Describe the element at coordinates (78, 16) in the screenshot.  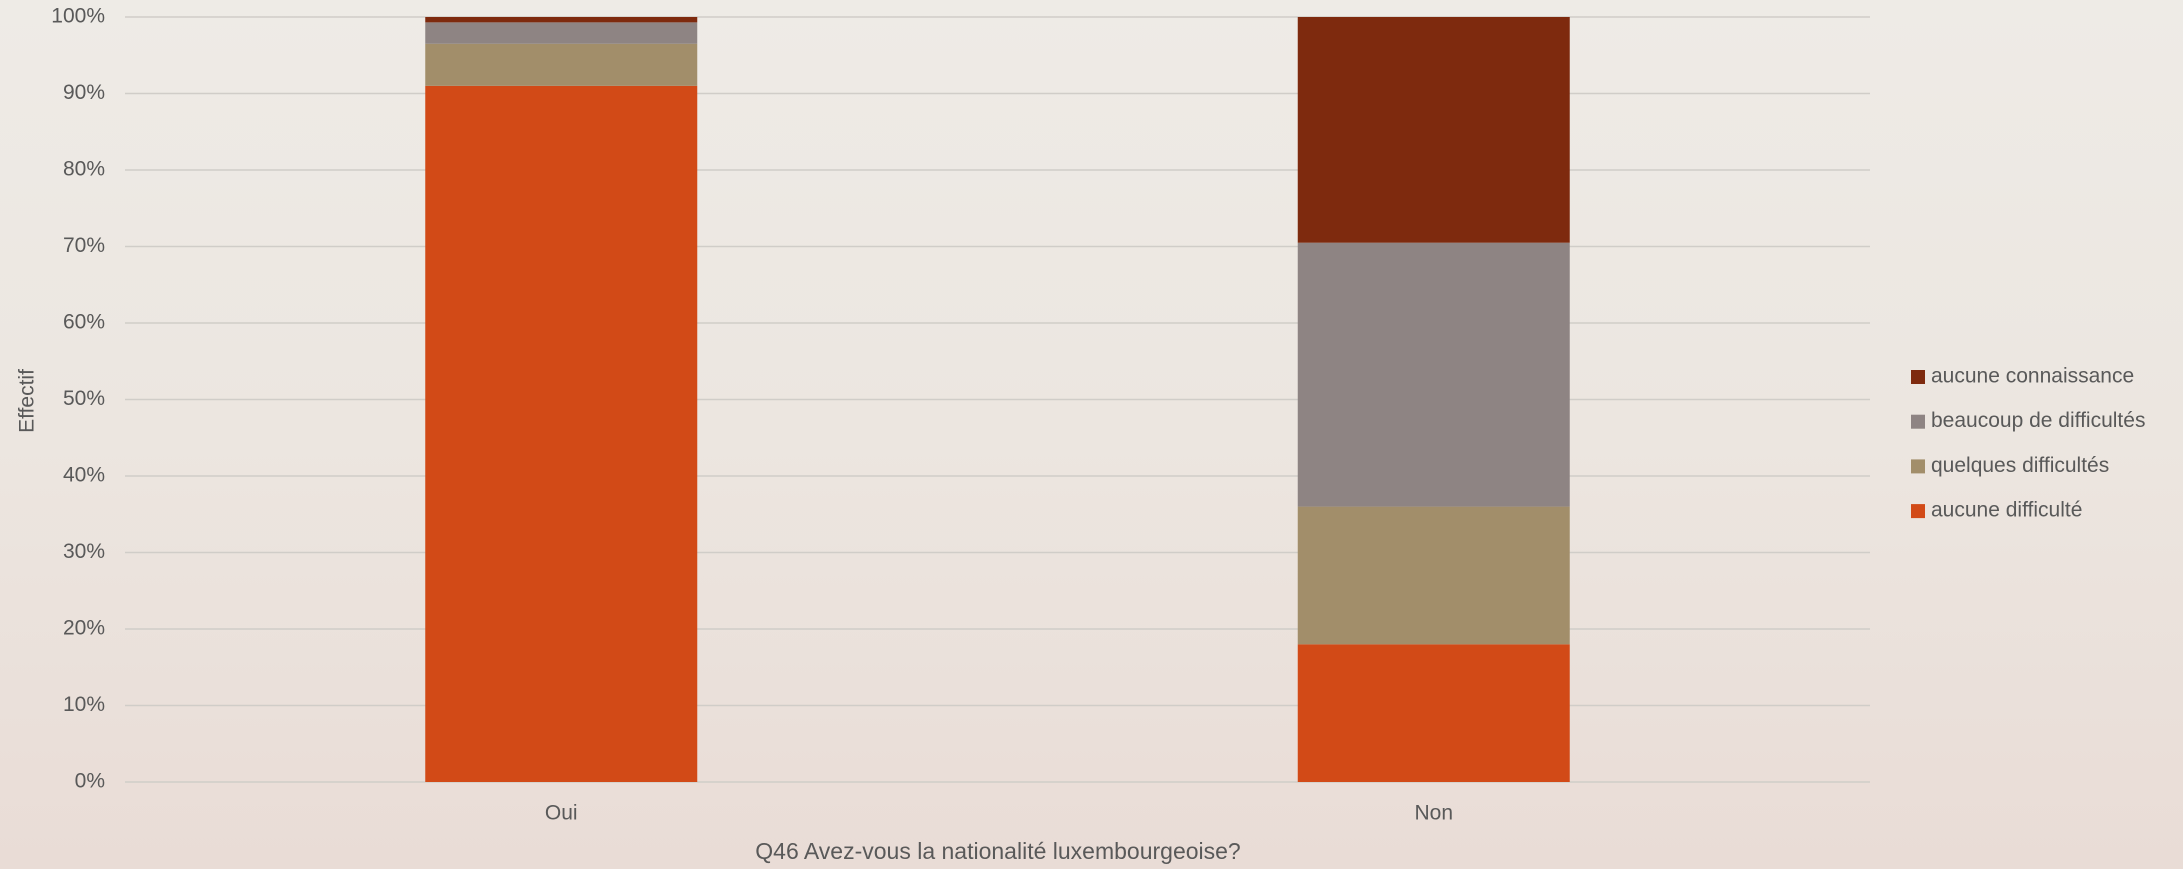
I see `y-tick-label: 100%` at that location.